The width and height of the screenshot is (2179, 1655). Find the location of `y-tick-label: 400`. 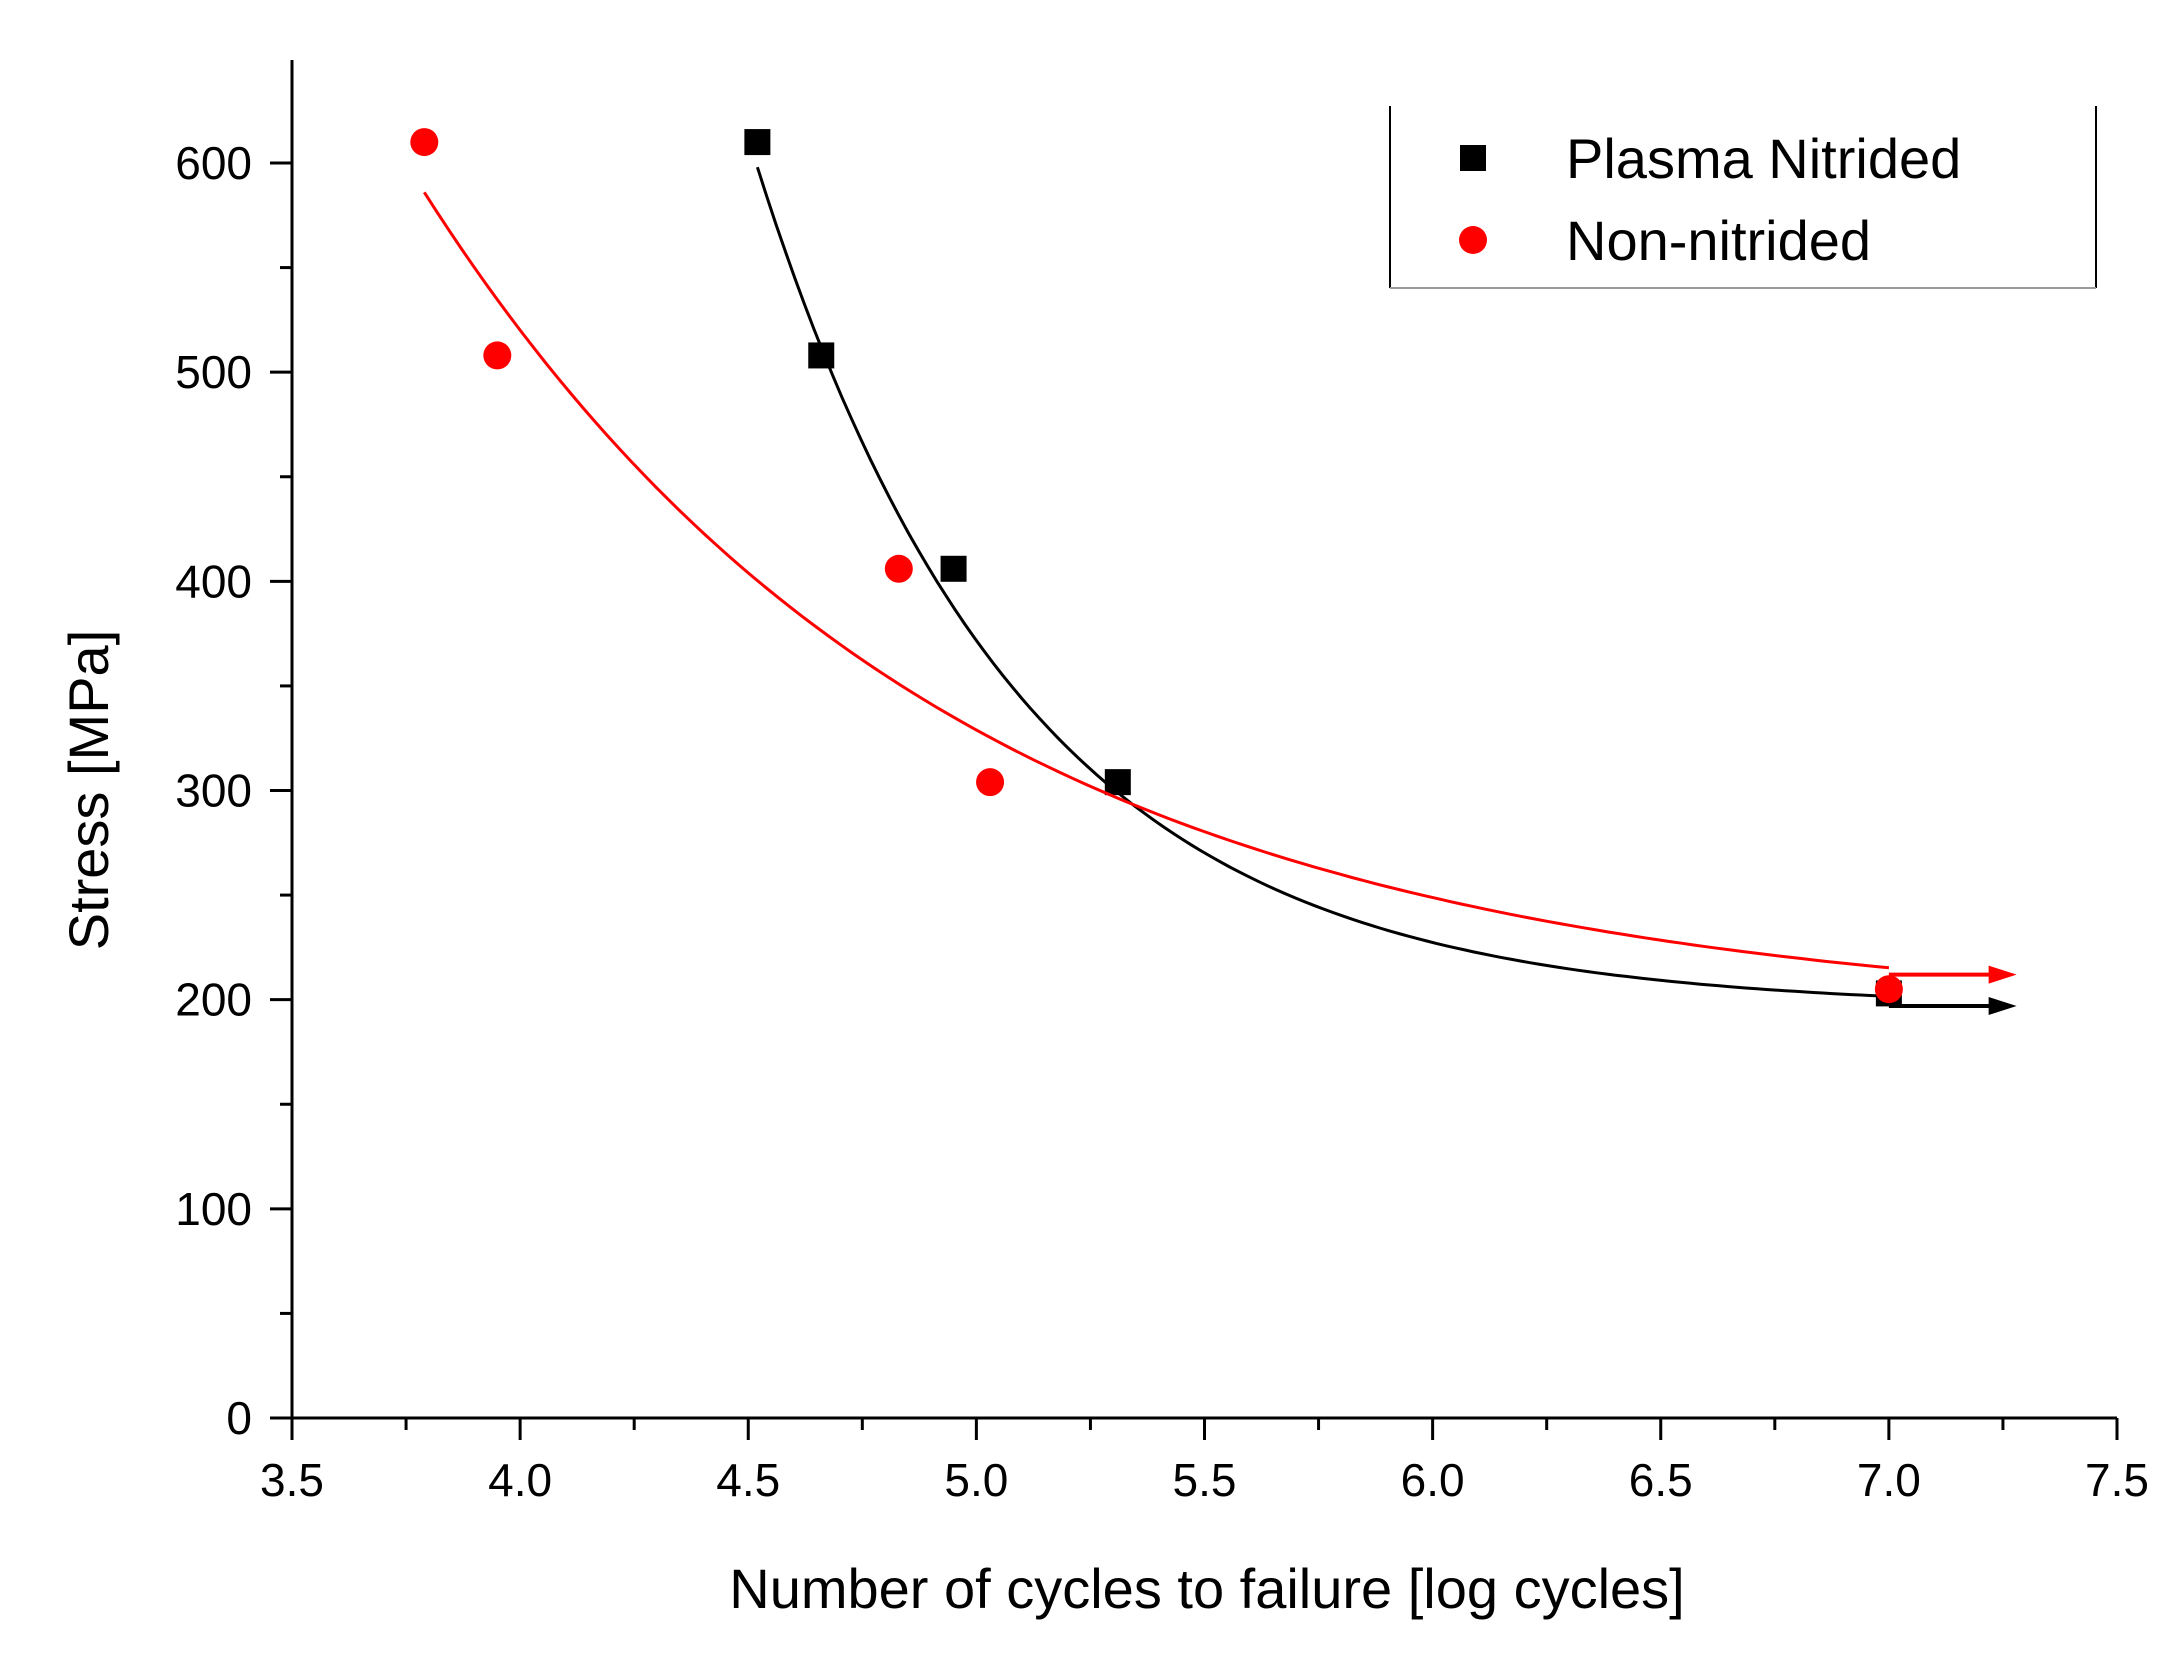

y-tick-label: 400 is located at coordinates (213, 581).